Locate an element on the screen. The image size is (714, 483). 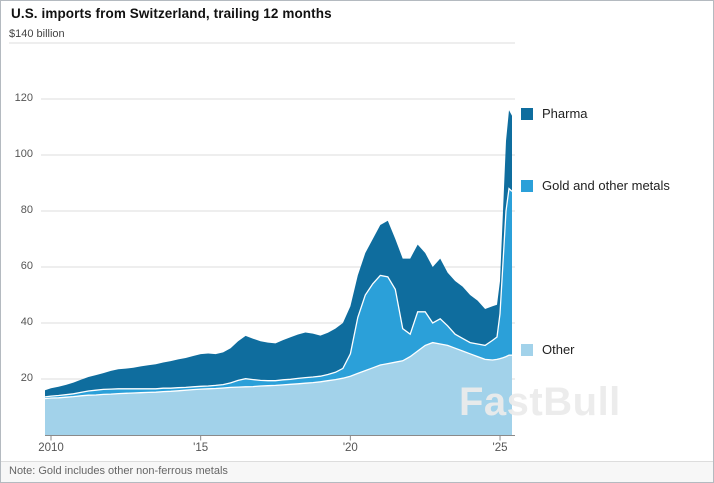
area-other is located at coordinates (278, 388).